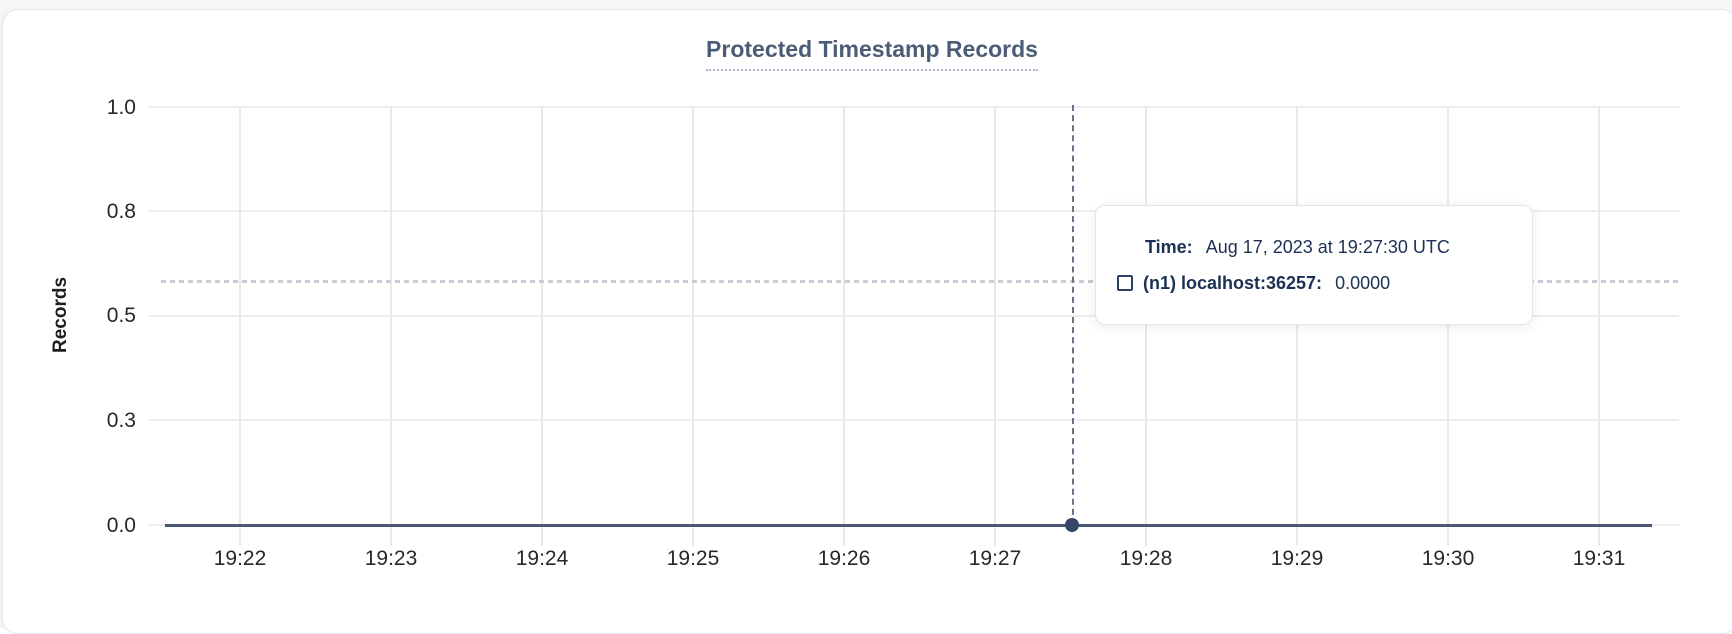  Describe the element at coordinates (1599, 559) in the screenshot. I see `x-tick-label: 19:31` at that location.